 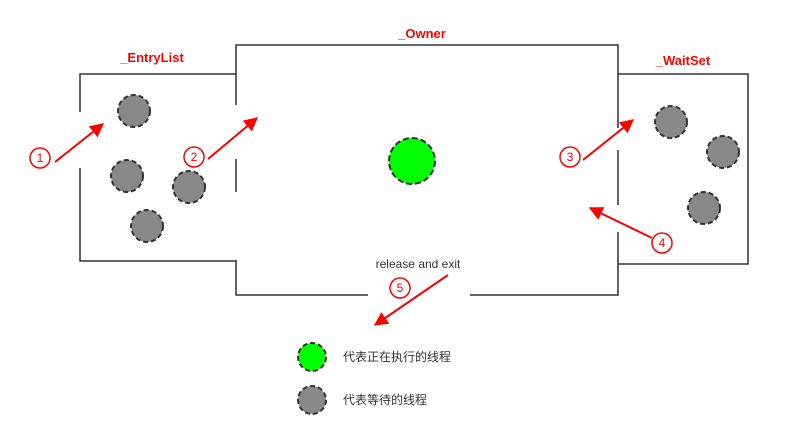 I want to click on step-number: 4, so click(x=662, y=243).